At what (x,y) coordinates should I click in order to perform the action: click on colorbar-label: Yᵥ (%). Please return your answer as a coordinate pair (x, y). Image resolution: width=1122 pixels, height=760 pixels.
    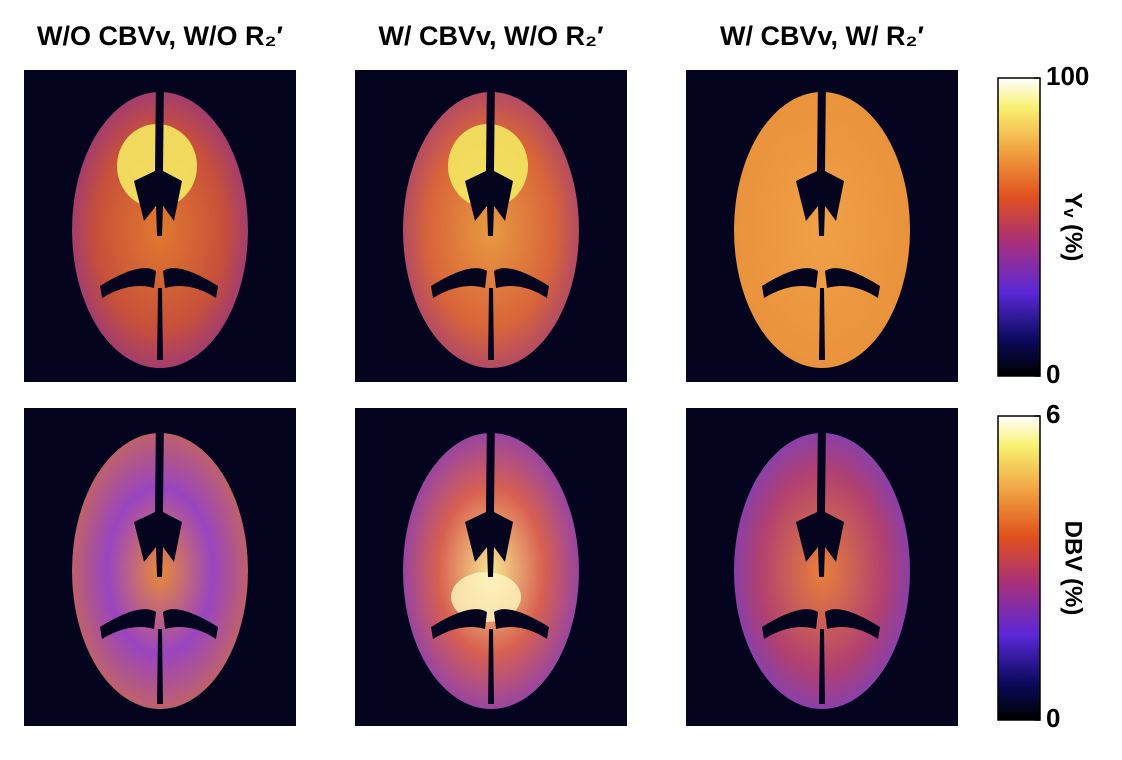
    Looking at the image, I should click on (1073, 227).